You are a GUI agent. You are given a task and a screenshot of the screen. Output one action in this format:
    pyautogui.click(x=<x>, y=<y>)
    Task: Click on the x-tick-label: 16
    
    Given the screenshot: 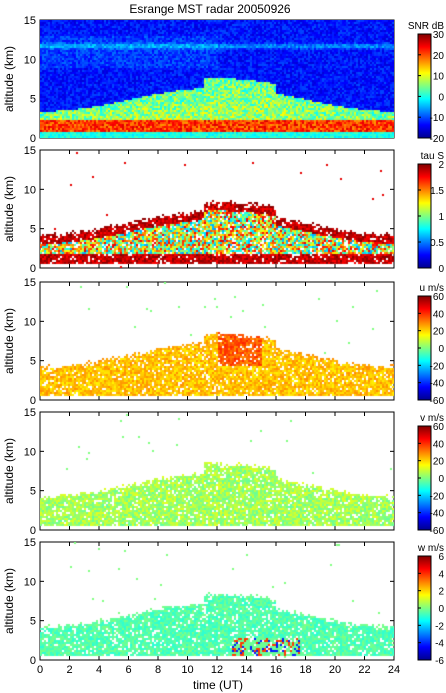 What is the action you would take?
    pyautogui.click(x=276, y=670)
    